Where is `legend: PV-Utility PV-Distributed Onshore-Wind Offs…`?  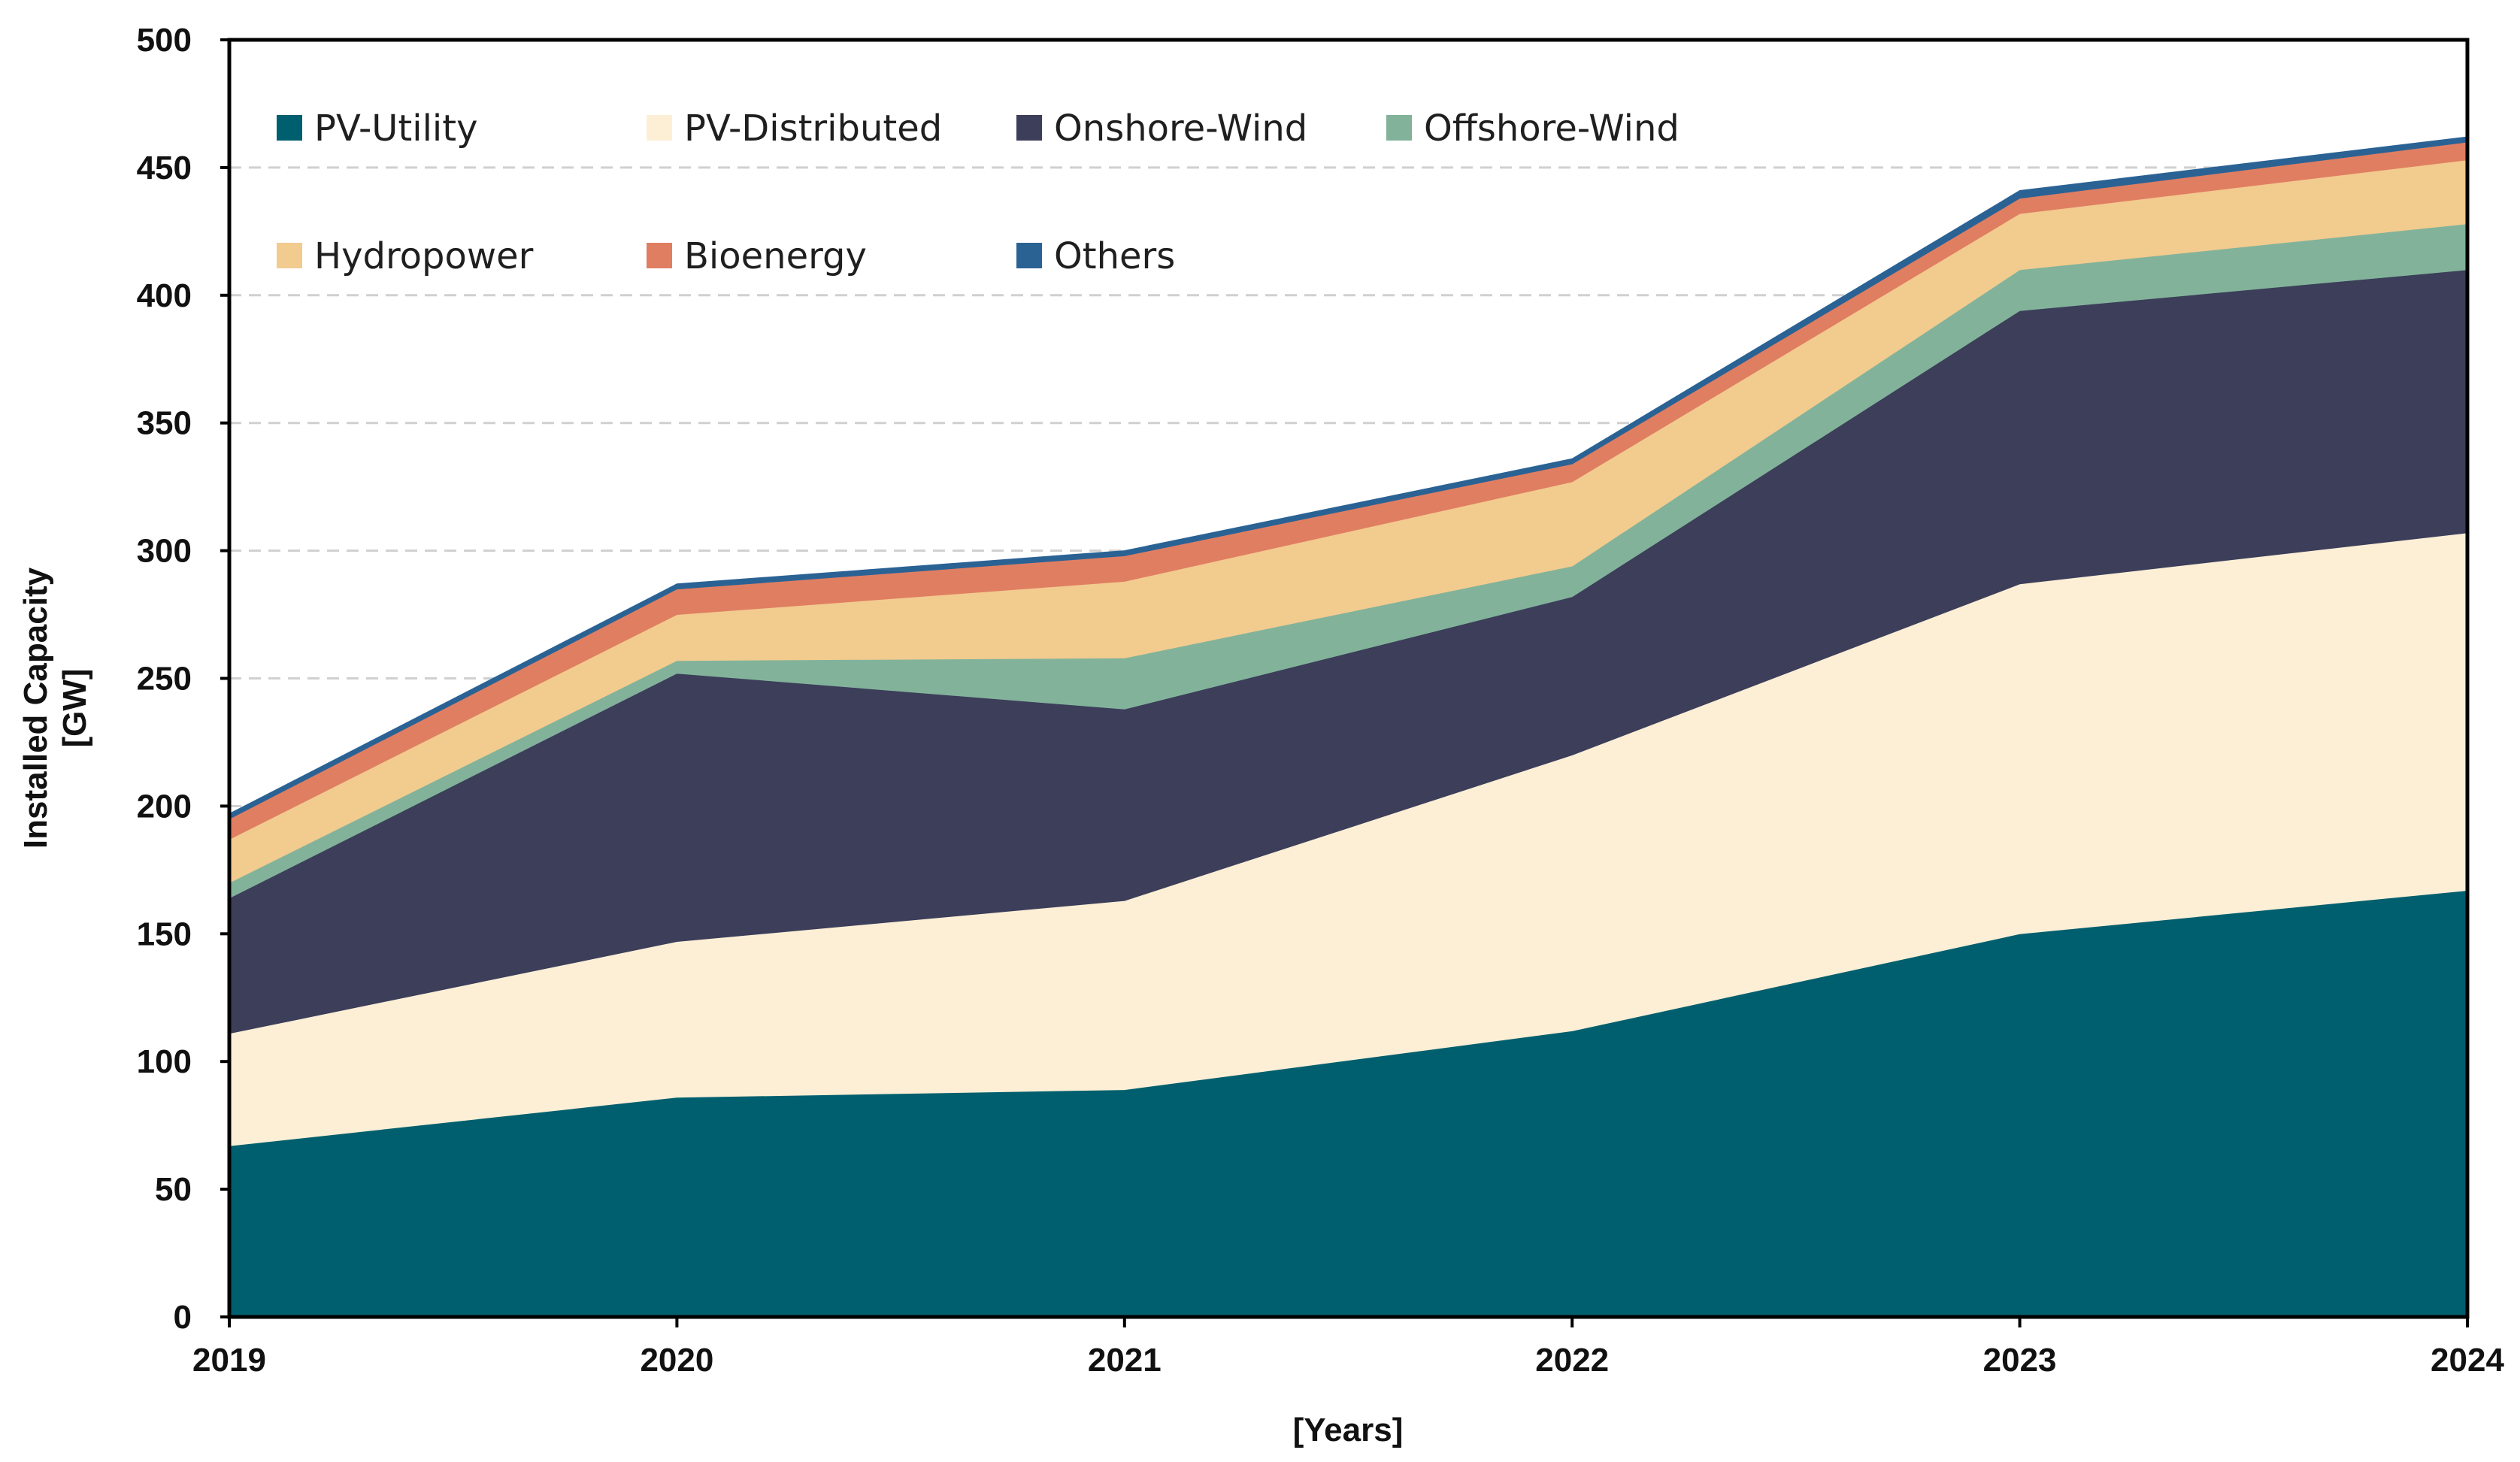
legend: PV-Utility PV-Distributed Onshore-Wind Offs… is located at coordinates (978, 192).